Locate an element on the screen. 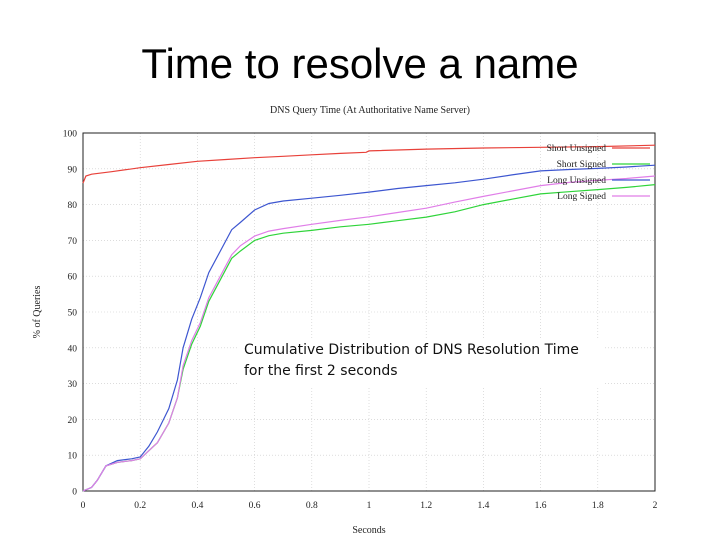  y-tick-label: 60 is located at coordinates (73, 278).